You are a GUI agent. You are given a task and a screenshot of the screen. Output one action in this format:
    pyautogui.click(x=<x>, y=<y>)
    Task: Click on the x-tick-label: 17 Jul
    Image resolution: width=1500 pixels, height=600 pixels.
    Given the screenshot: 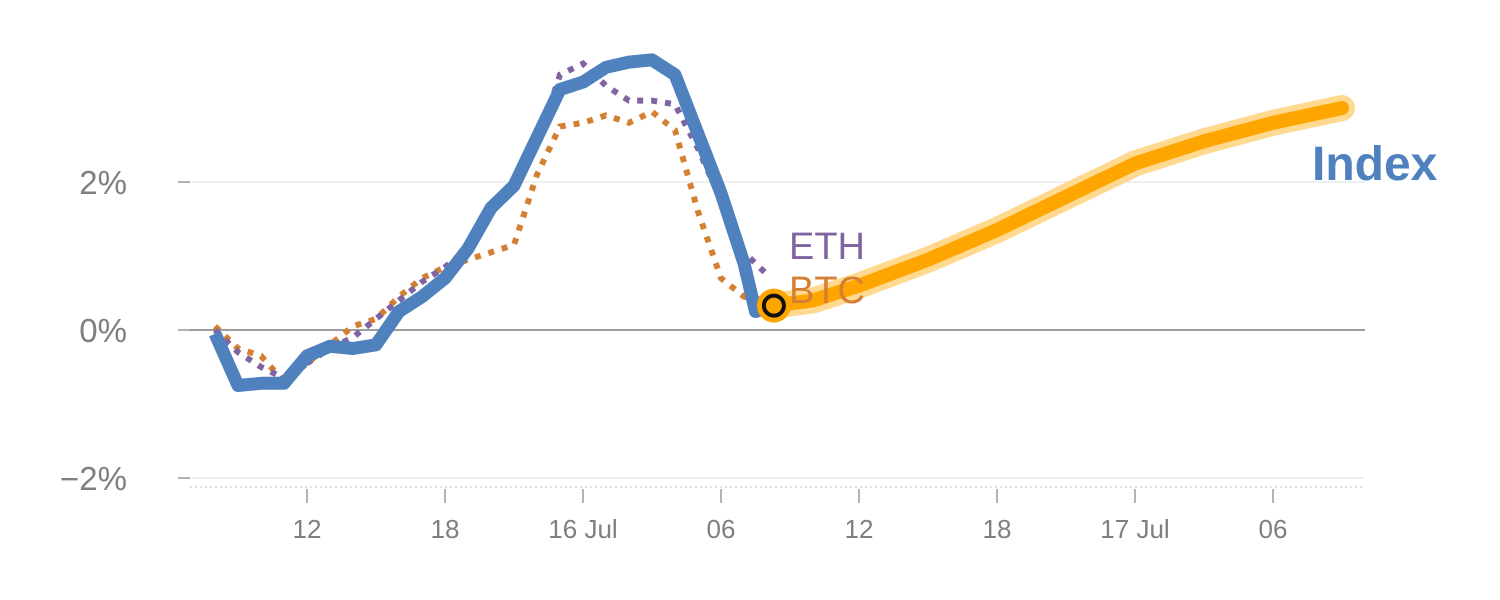 What is the action you would take?
    pyautogui.click(x=1134, y=529)
    